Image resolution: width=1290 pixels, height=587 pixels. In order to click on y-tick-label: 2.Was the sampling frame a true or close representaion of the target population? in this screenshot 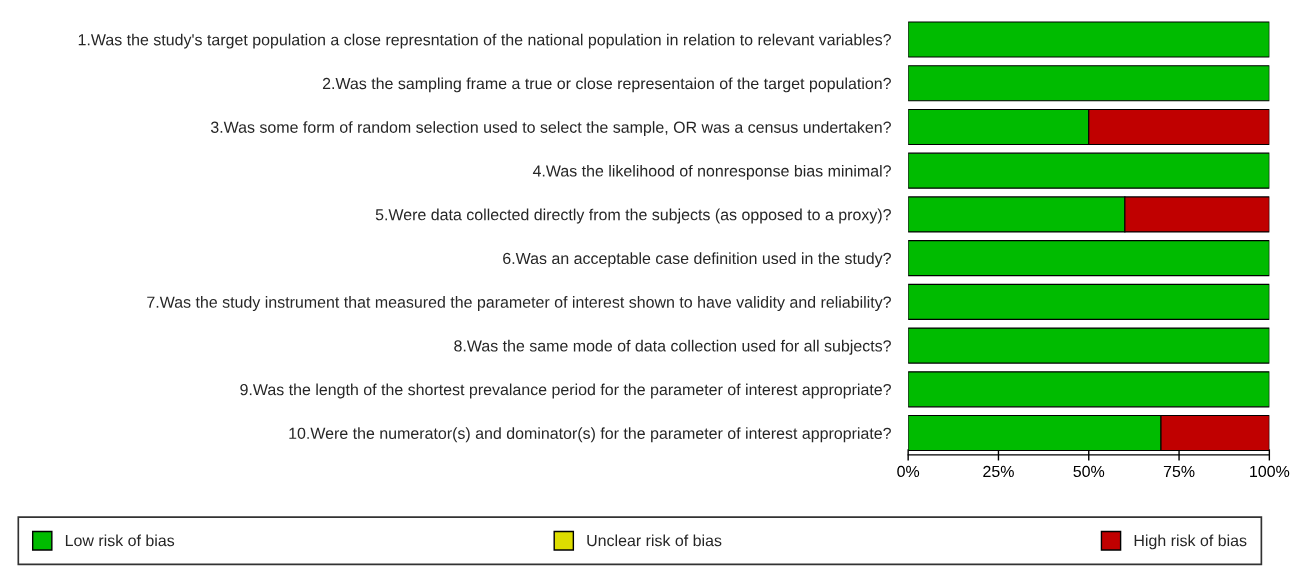, I will do `click(606, 85)`.